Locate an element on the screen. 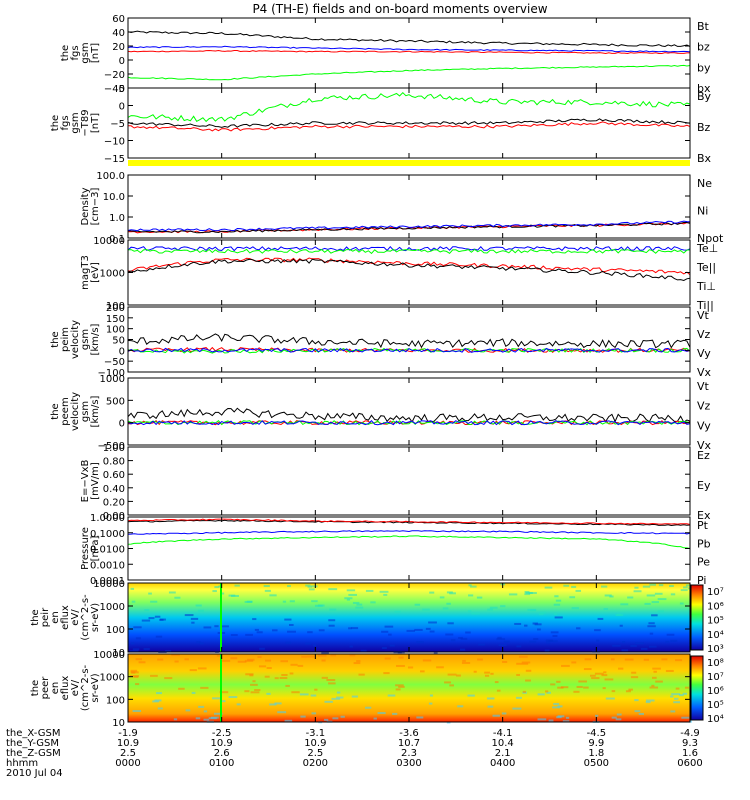 The width and height of the screenshot is (750, 800). y-tick-label: 40 is located at coordinates (118, 33).